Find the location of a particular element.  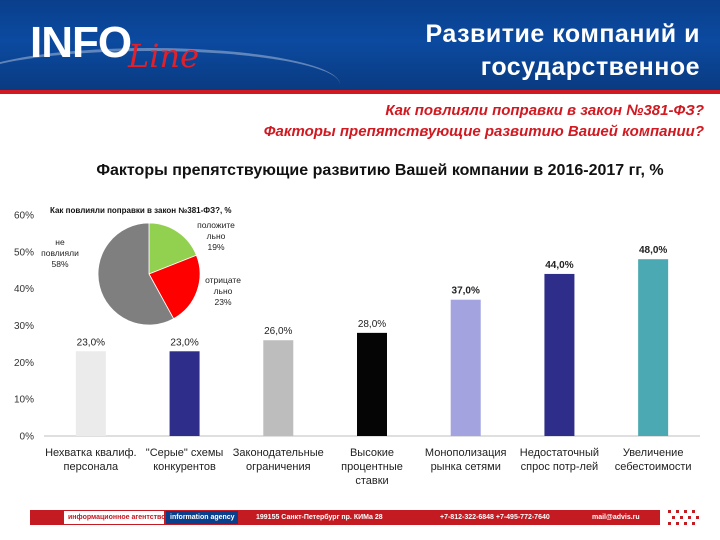

x-tick-label: Увеличение is located at coordinates (653, 453).